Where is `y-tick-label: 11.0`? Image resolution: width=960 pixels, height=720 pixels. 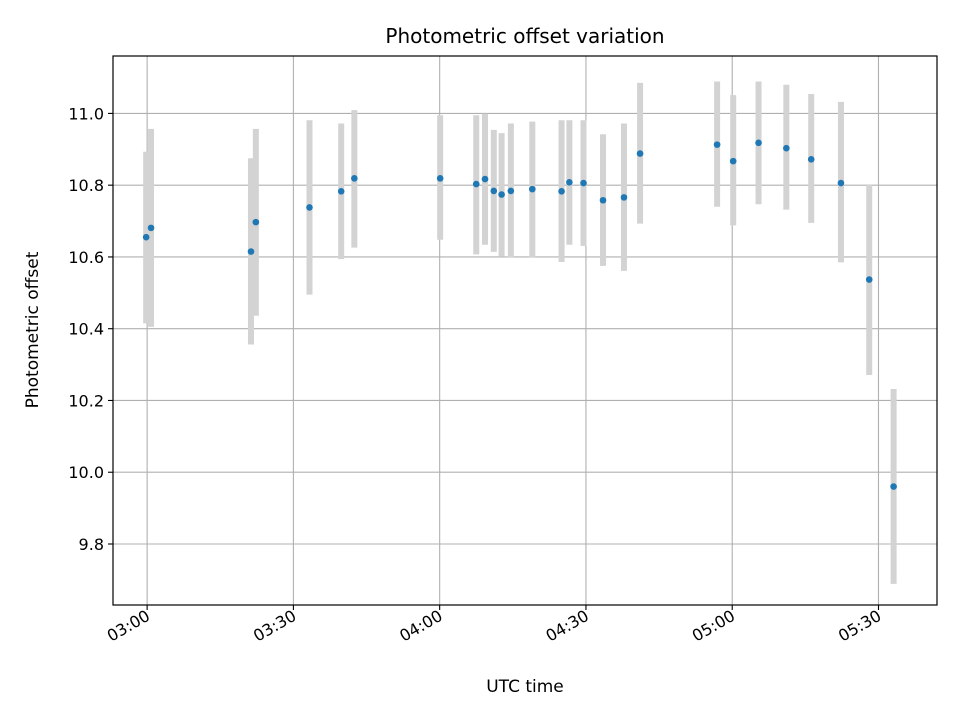 y-tick-label: 11.0 is located at coordinates (86, 113).